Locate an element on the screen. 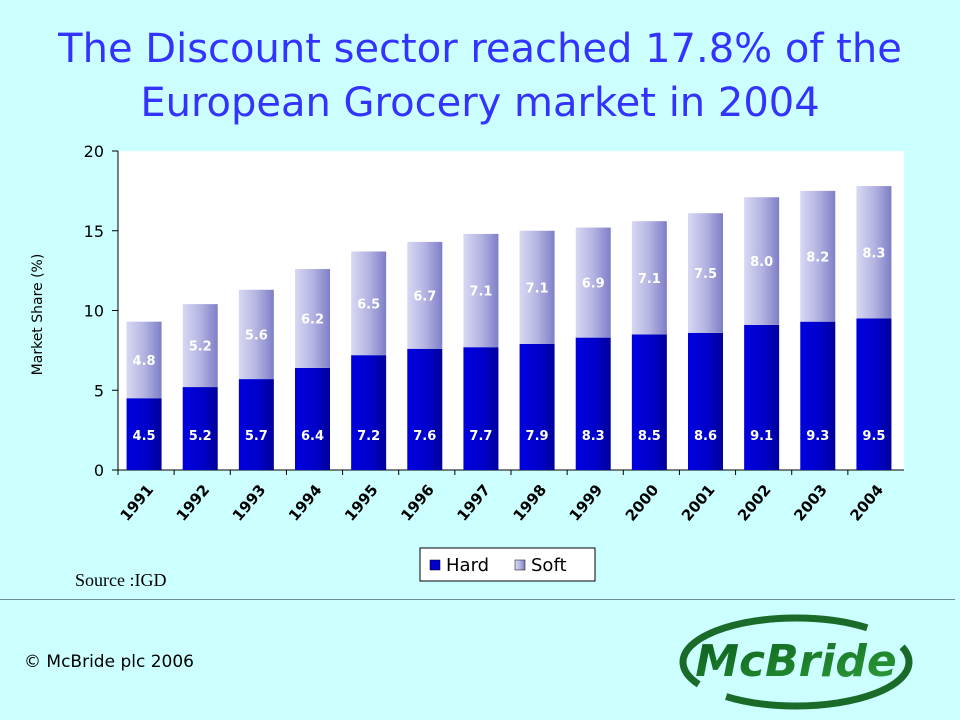  y-tick-label: 10 is located at coordinates (94, 311).